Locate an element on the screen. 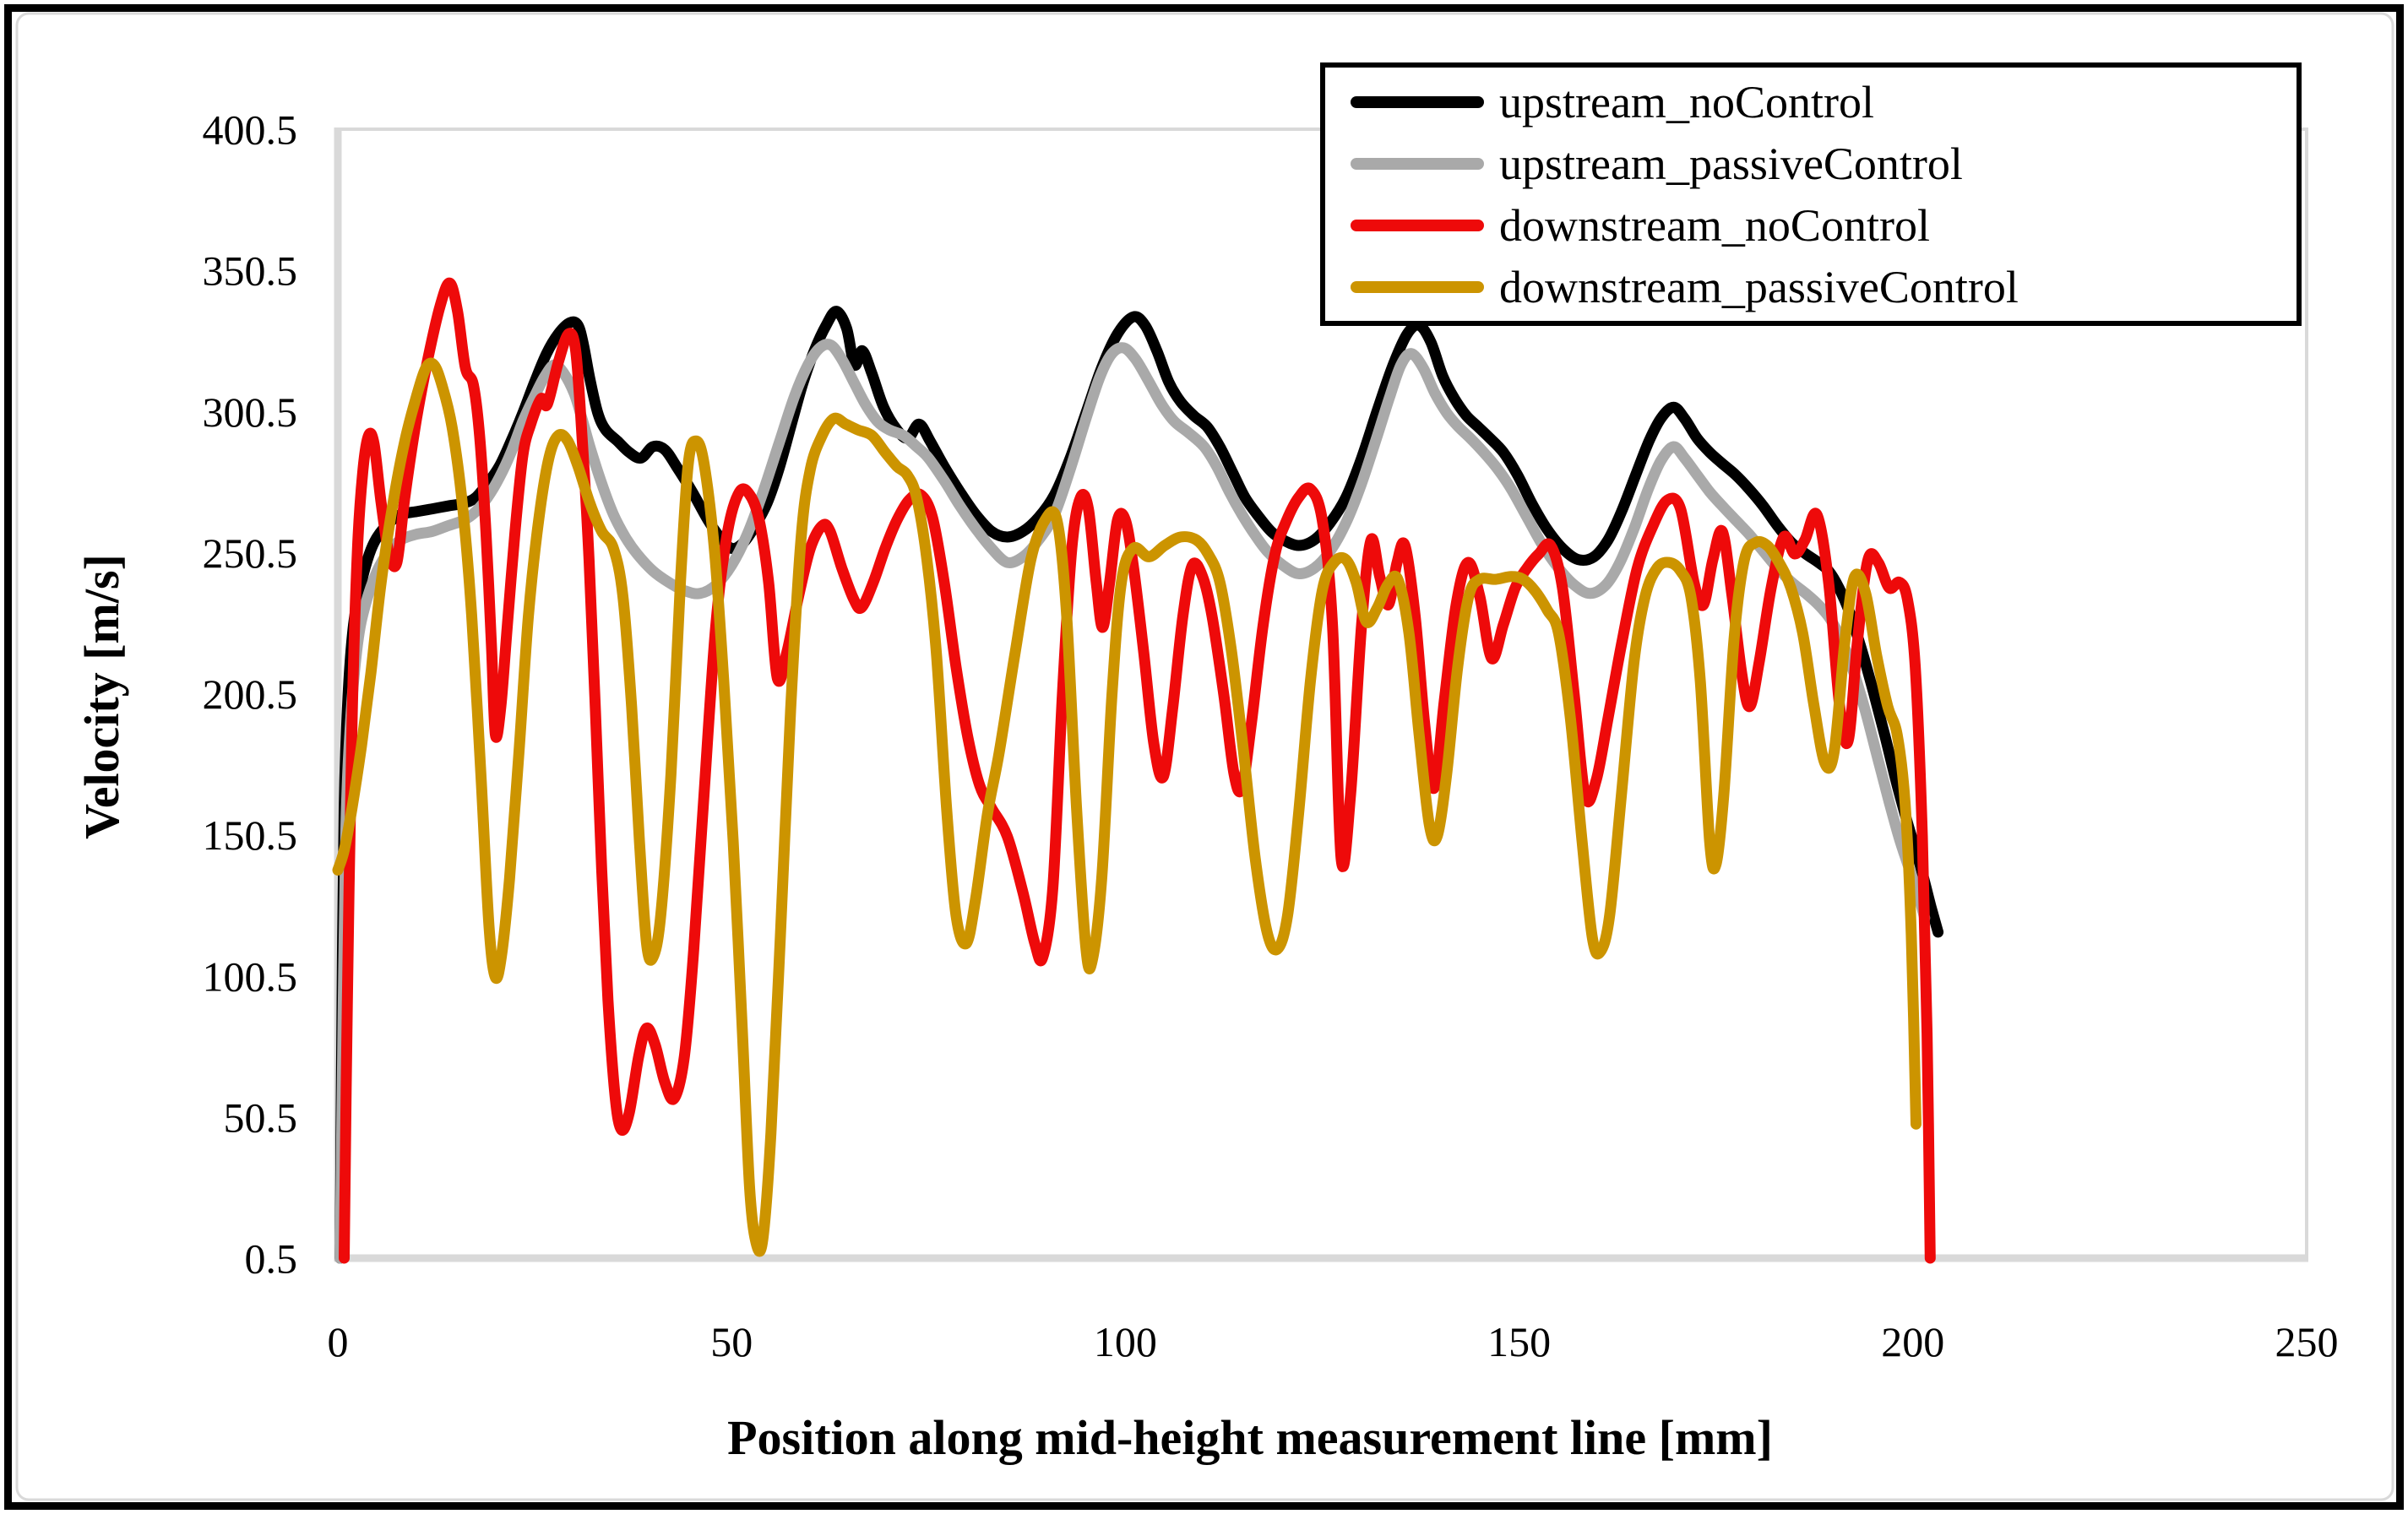 Image resolution: width=2408 pixels, height=1514 pixels. legend-item: upstream_passiveControl is located at coordinates (1824, 164).